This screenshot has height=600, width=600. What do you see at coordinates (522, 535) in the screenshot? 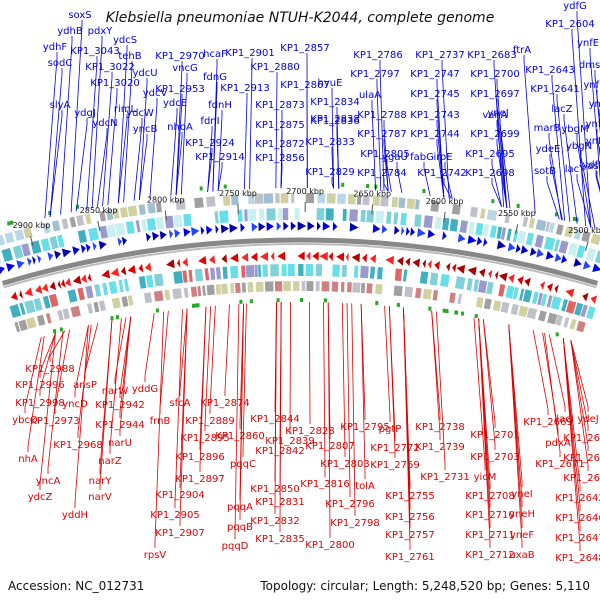
I see `reverse-gene-label: yneF` at bounding box center [522, 535].